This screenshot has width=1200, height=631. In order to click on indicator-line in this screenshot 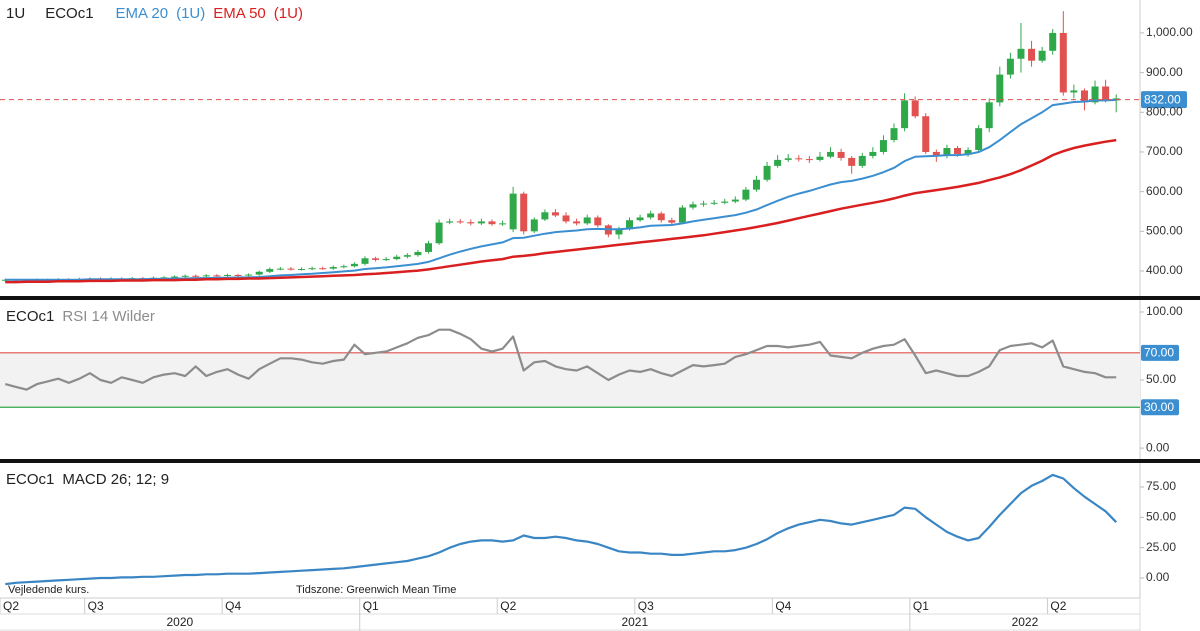, I will do `click(561, 359)`.